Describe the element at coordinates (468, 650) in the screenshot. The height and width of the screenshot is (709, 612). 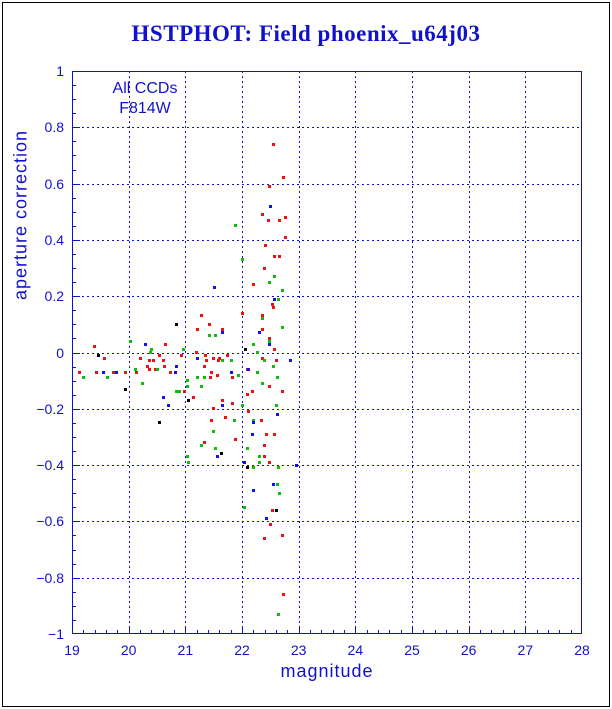
I see `x-tick-label: 26` at that location.